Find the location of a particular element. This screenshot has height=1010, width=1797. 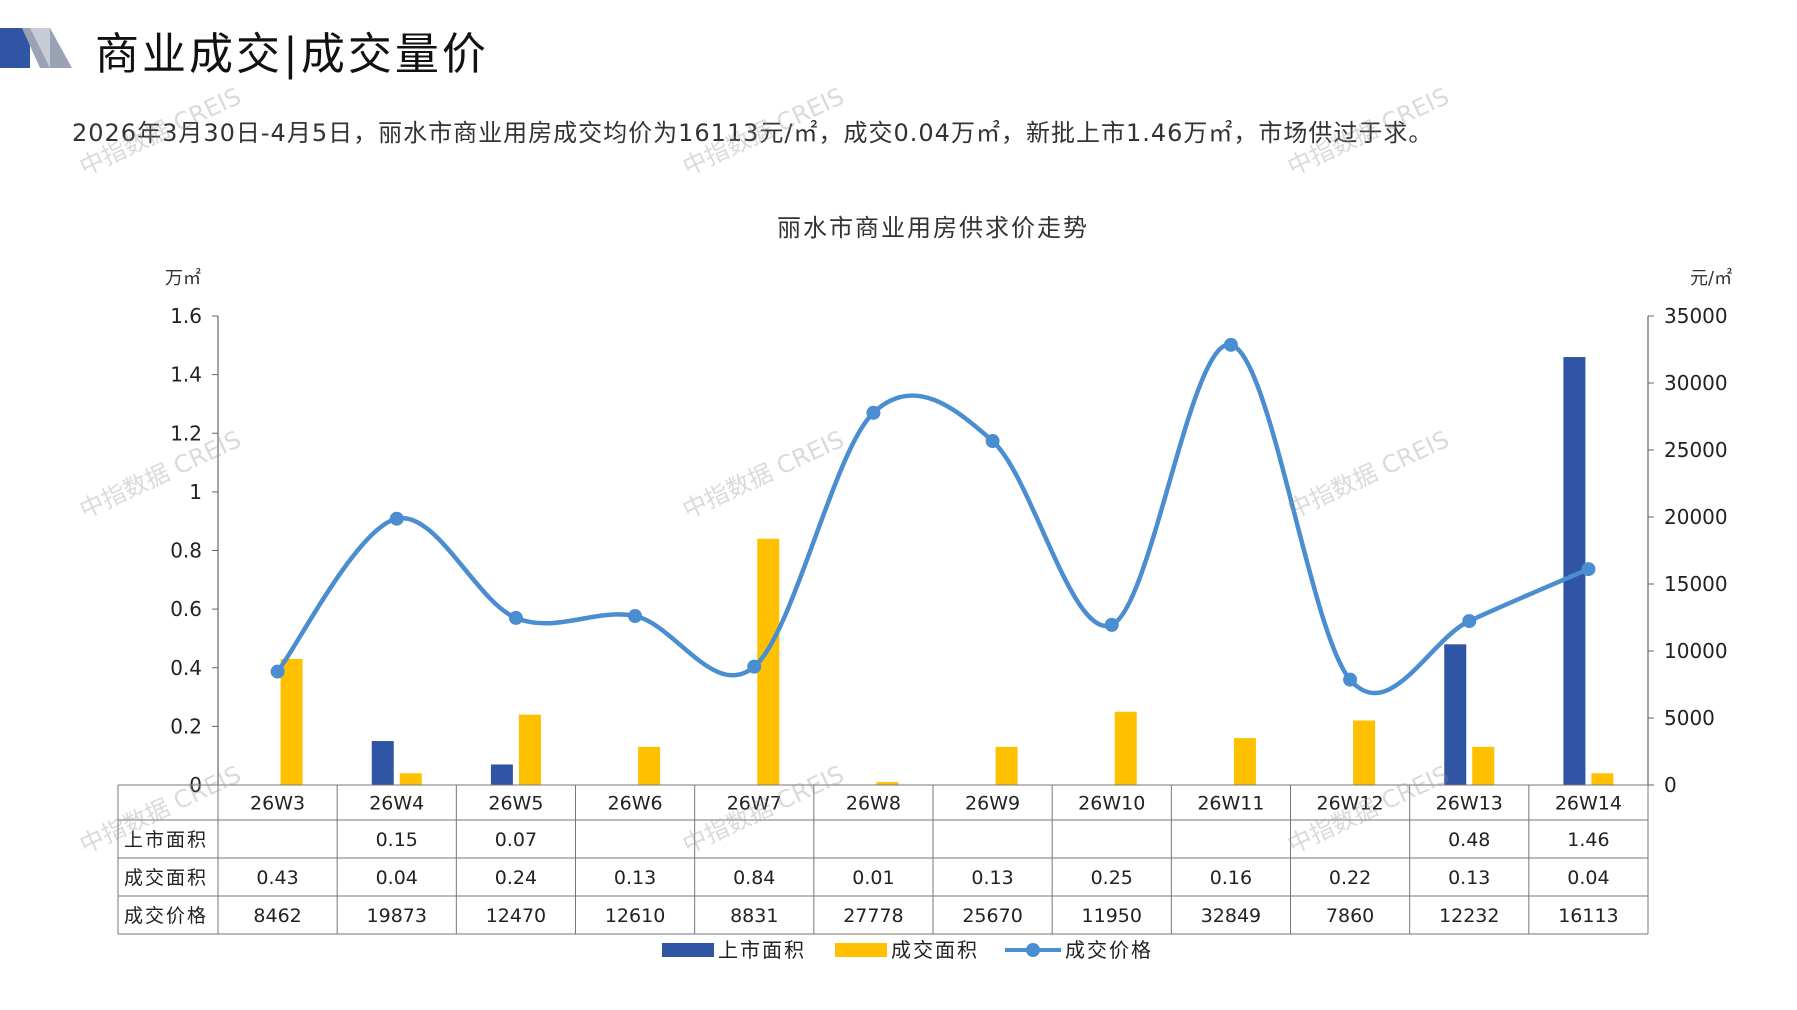

table-row-header: 上市面积 is located at coordinates (166, 840).